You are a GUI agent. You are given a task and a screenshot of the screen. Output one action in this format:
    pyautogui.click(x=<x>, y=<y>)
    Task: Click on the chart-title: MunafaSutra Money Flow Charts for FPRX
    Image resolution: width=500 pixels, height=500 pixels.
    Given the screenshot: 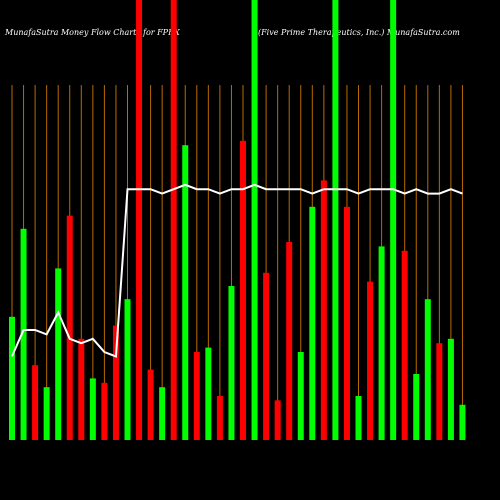 What is the action you would take?
    pyautogui.click(x=92, y=32)
    